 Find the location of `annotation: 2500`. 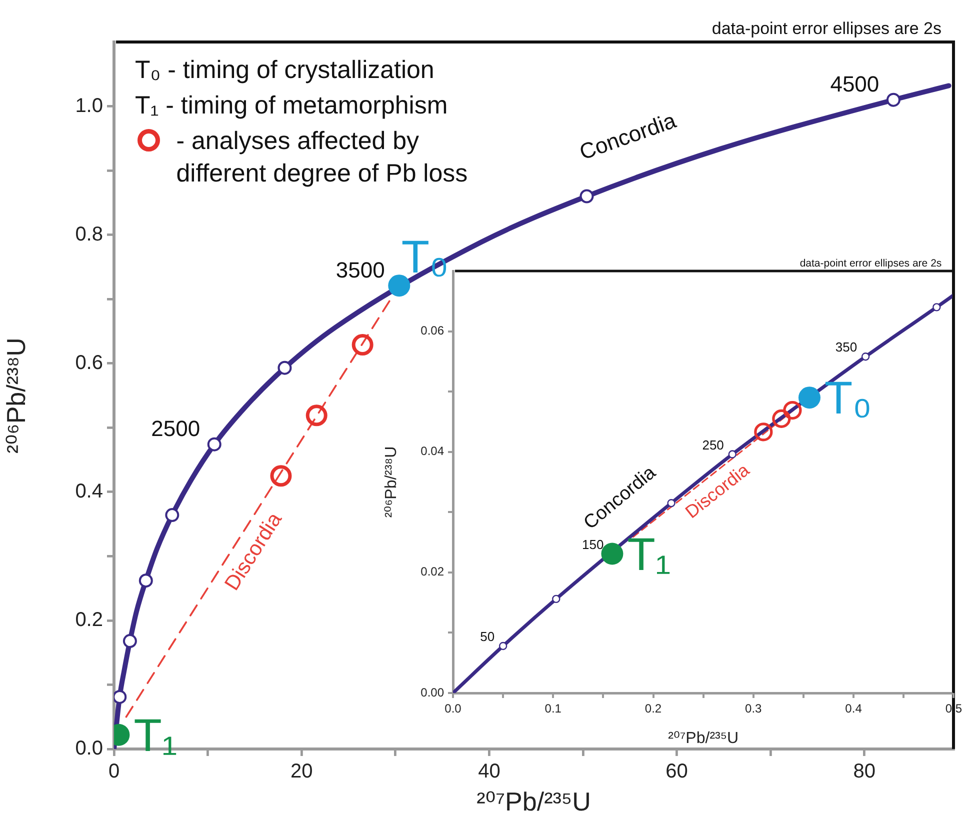

annotation: 2500 is located at coordinates (175, 429).